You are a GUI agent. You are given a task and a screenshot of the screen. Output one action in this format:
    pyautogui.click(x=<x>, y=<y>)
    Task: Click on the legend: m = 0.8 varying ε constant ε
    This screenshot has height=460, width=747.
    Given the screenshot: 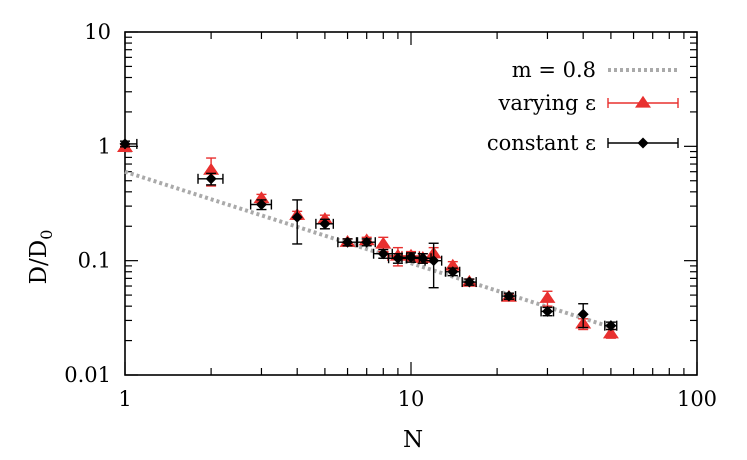 What is the action you would take?
    pyautogui.click(x=583, y=106)
    